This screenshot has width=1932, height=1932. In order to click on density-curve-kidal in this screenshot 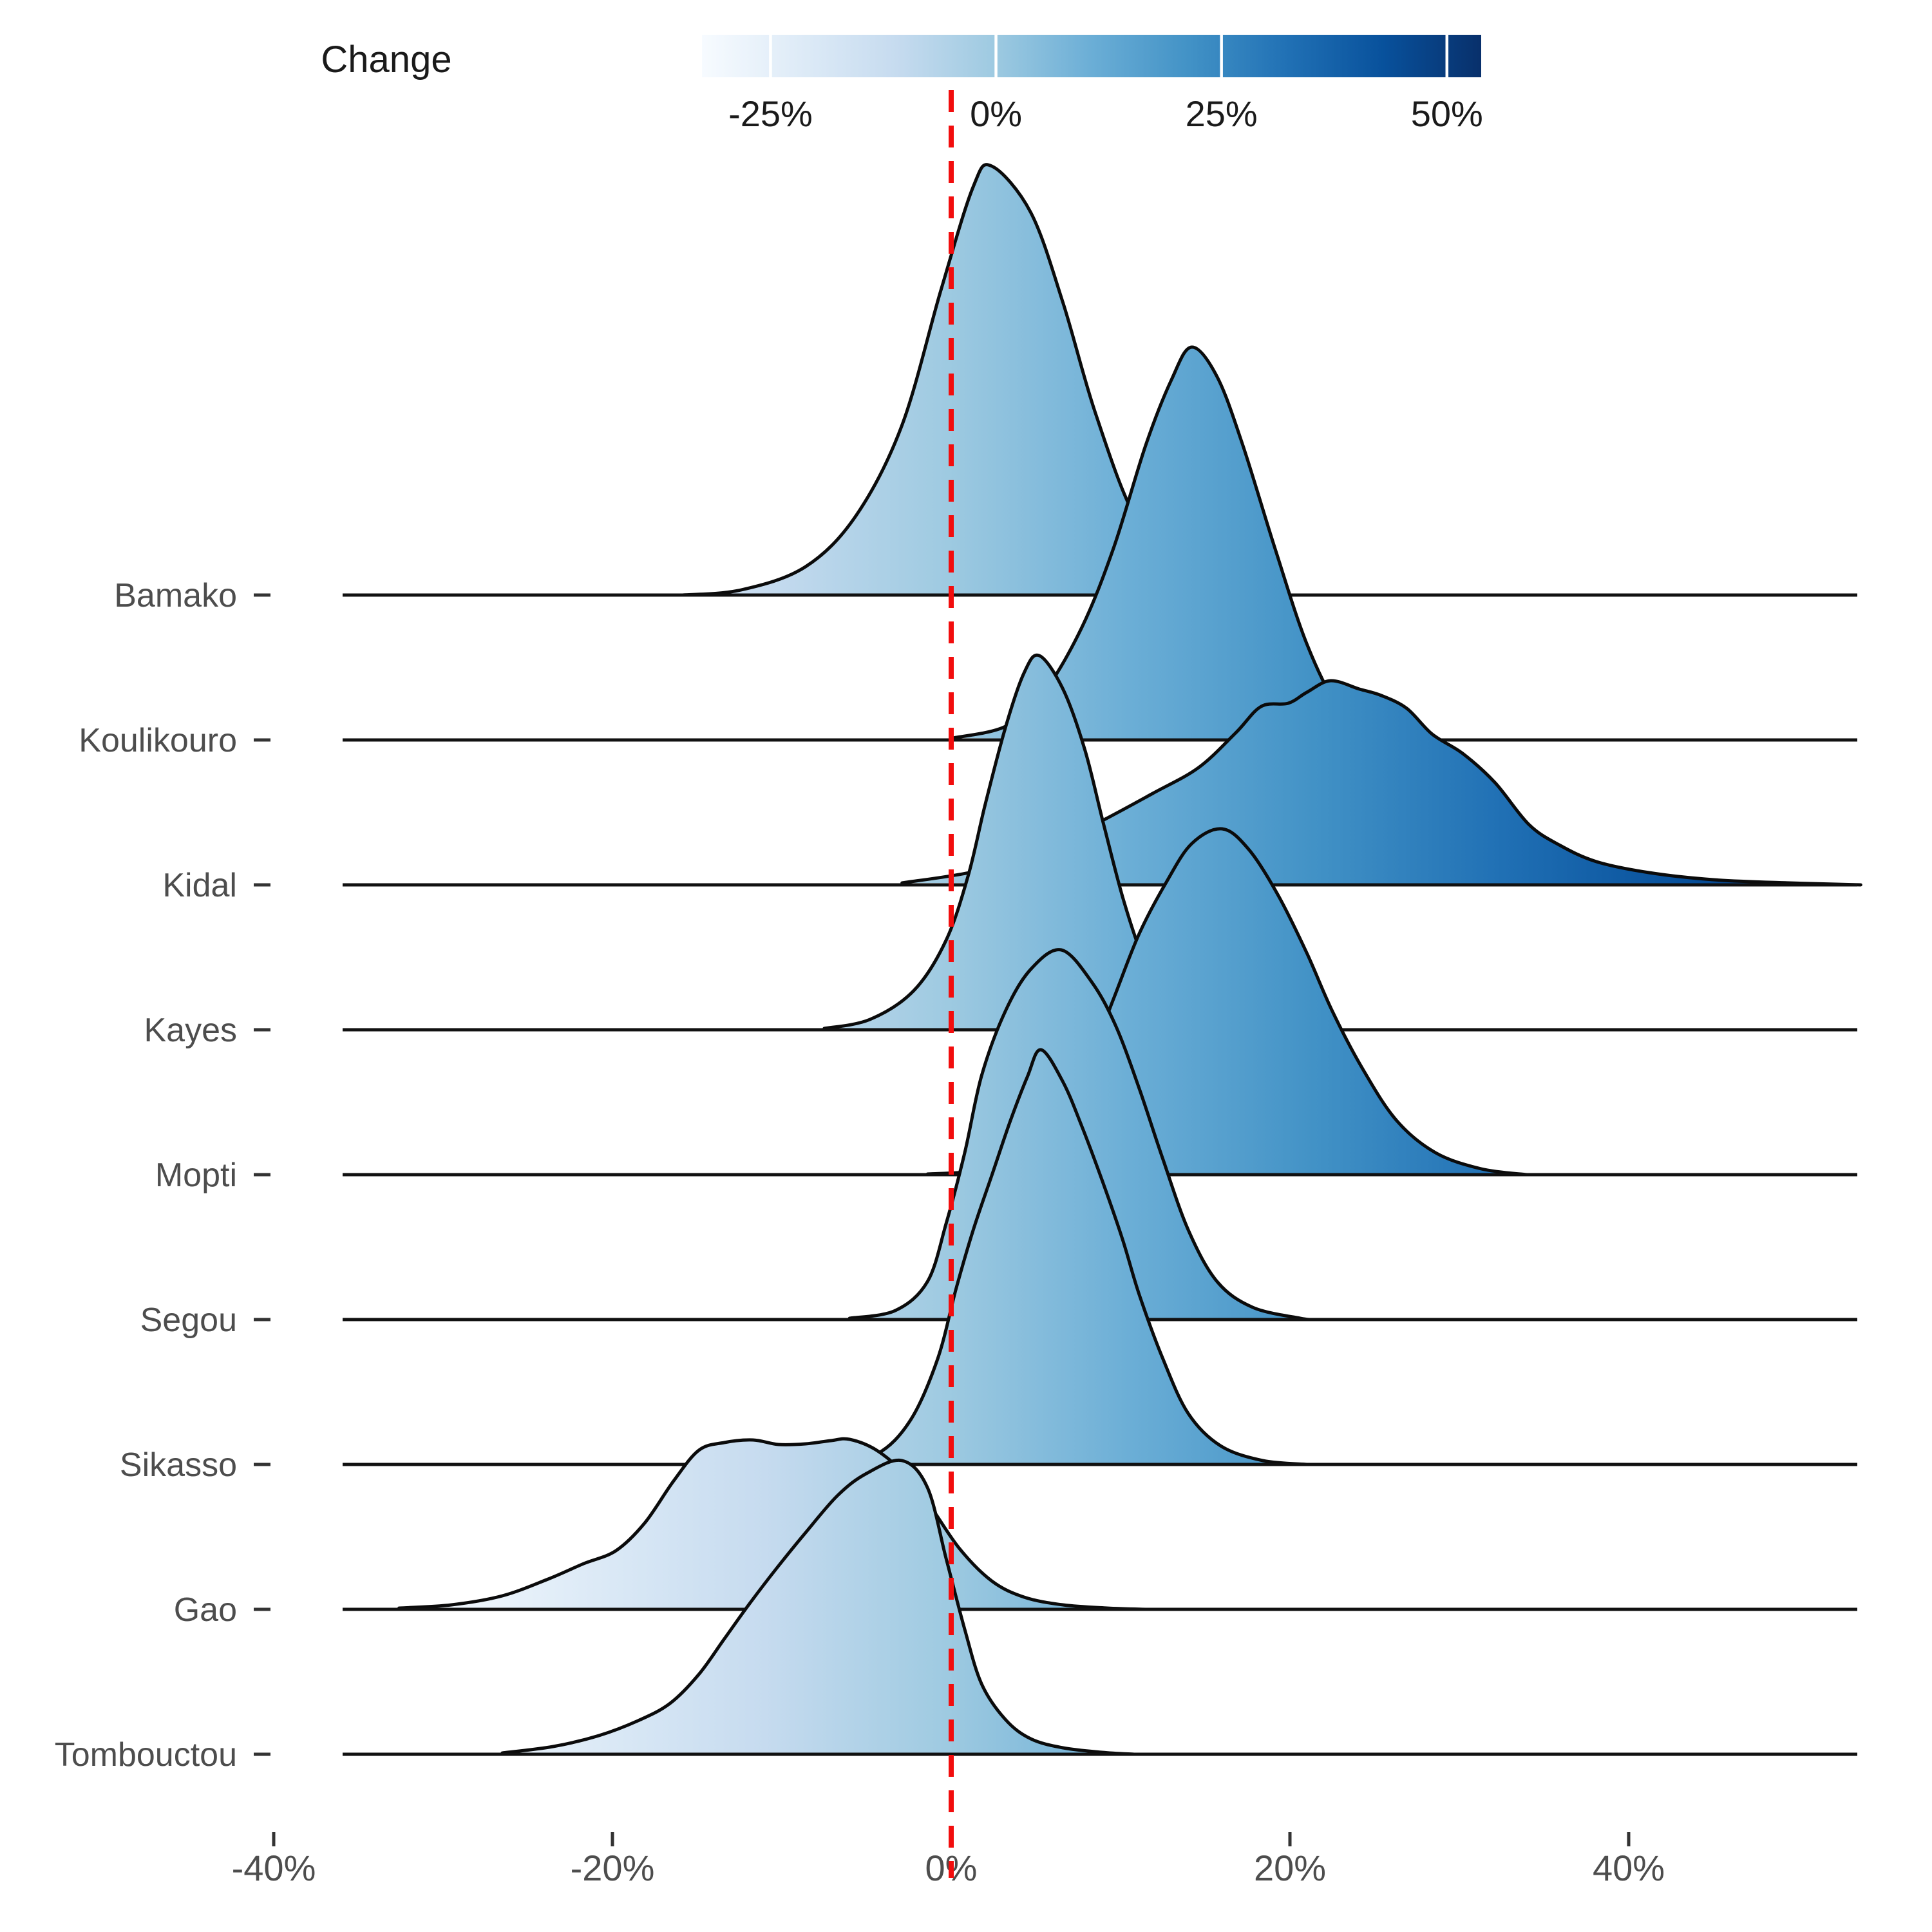, I will do `click(1381, 783)`.